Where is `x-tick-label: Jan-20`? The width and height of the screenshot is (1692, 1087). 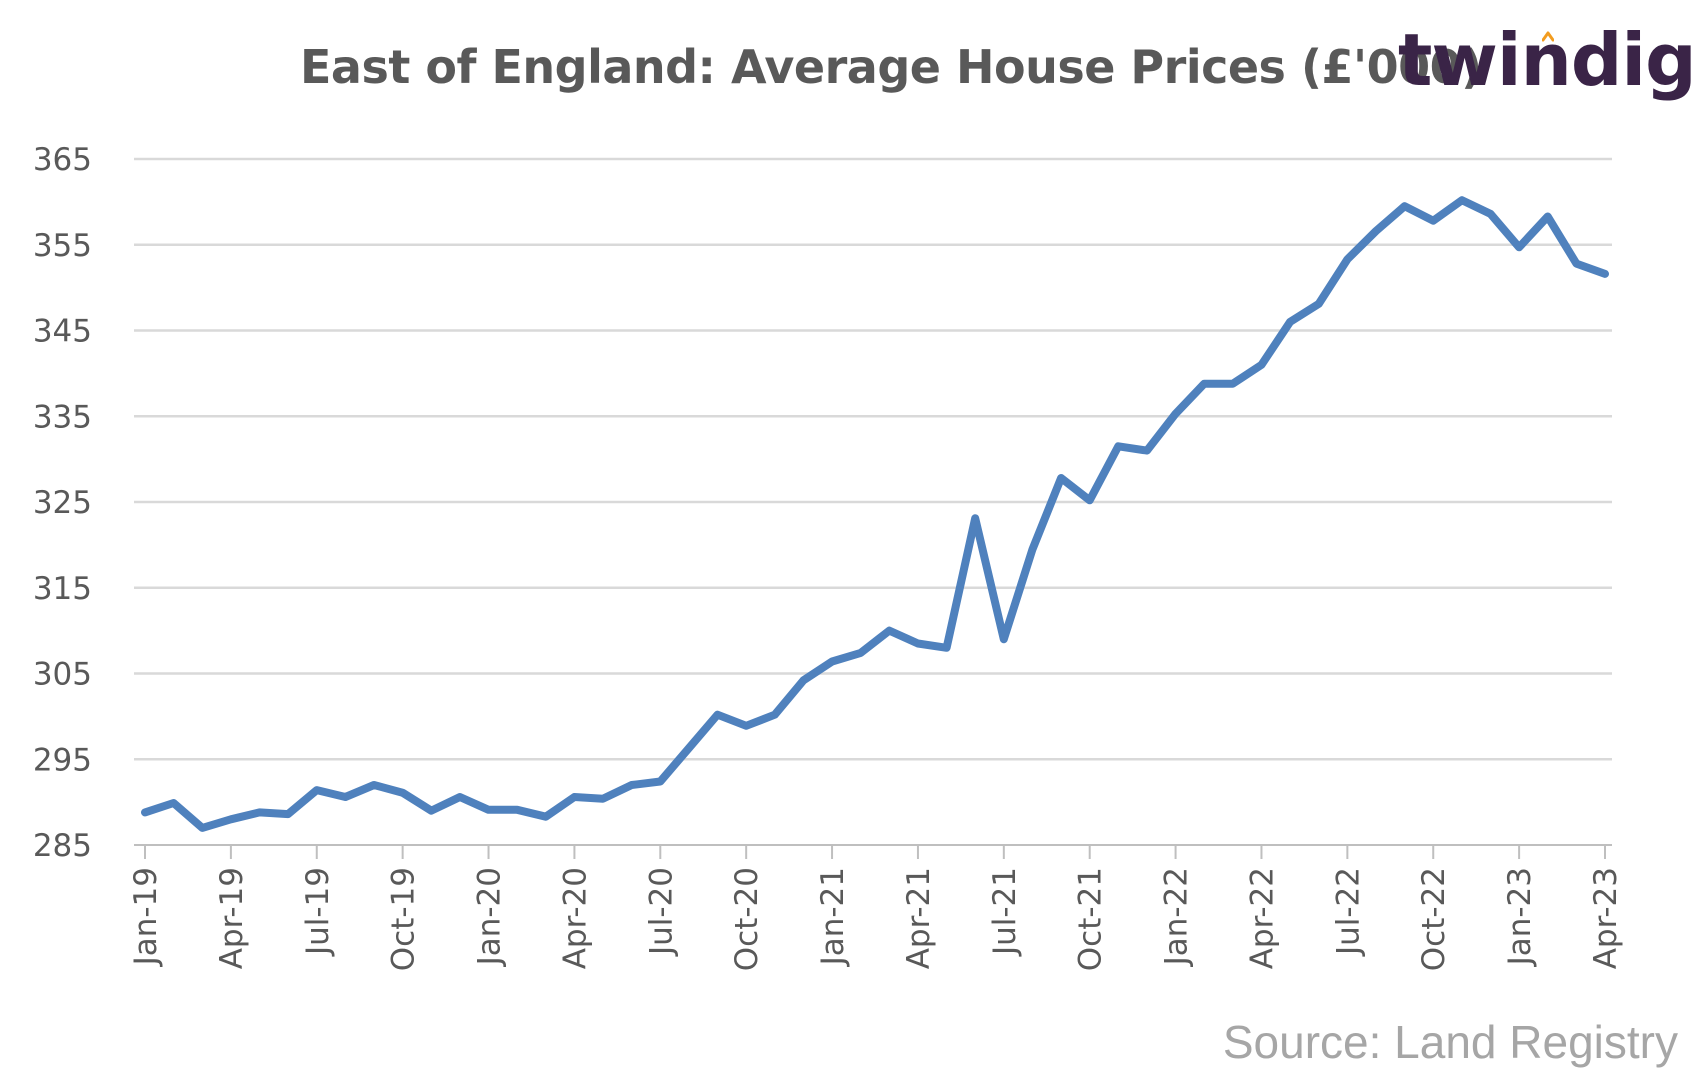 x-tick-label: Jan-20 is located at coordinates (490, 917).